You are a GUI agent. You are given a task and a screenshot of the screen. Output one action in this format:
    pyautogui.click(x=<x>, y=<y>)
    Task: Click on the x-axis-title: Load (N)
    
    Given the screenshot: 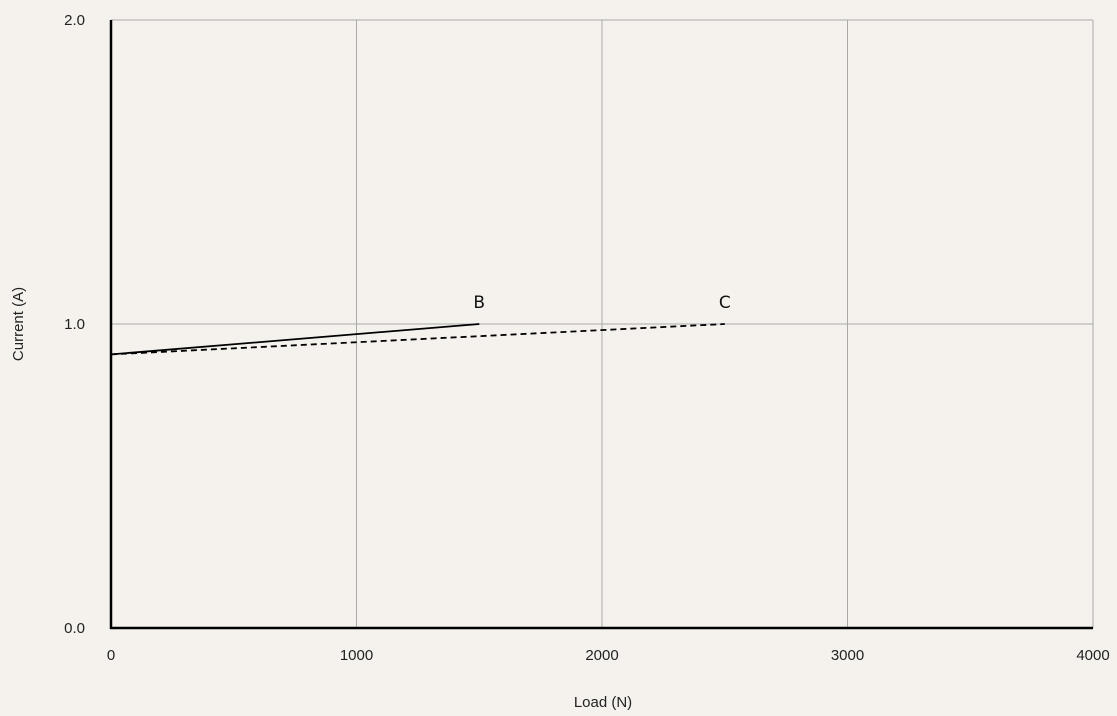 What is the action you would take?
    pyautogui.click(x=603, y=702)
    